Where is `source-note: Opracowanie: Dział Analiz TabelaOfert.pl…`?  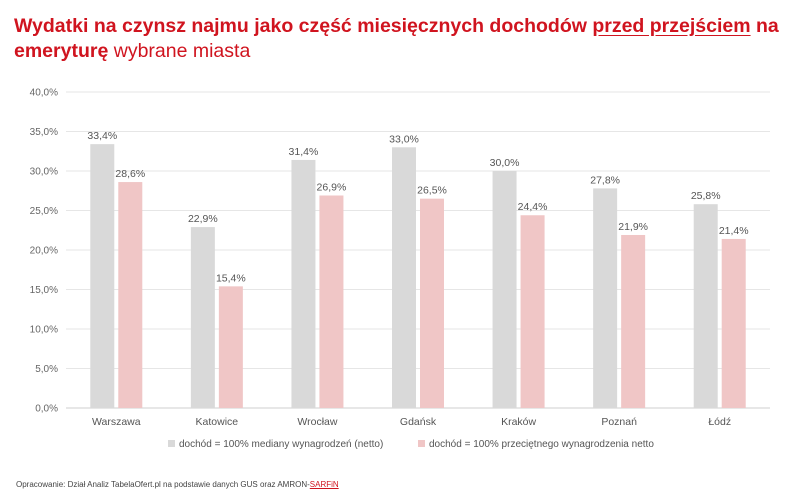
source-note: Opracowanie: Dział Analiz TabelaOfert.pl… is located at coordinates (177, 484).